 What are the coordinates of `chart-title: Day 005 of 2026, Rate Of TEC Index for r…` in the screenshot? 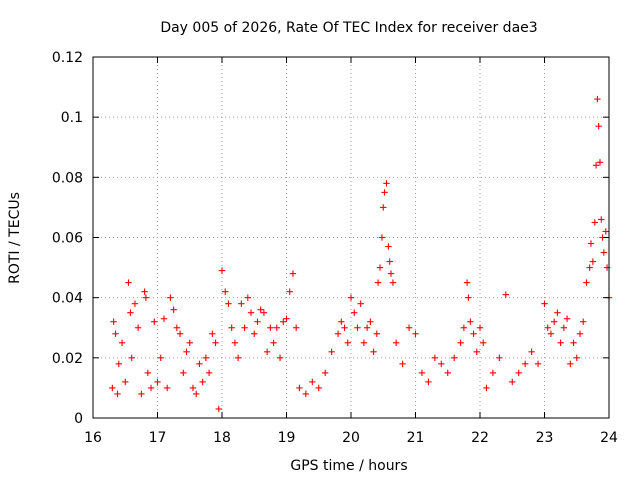 It's located at (348, 28).